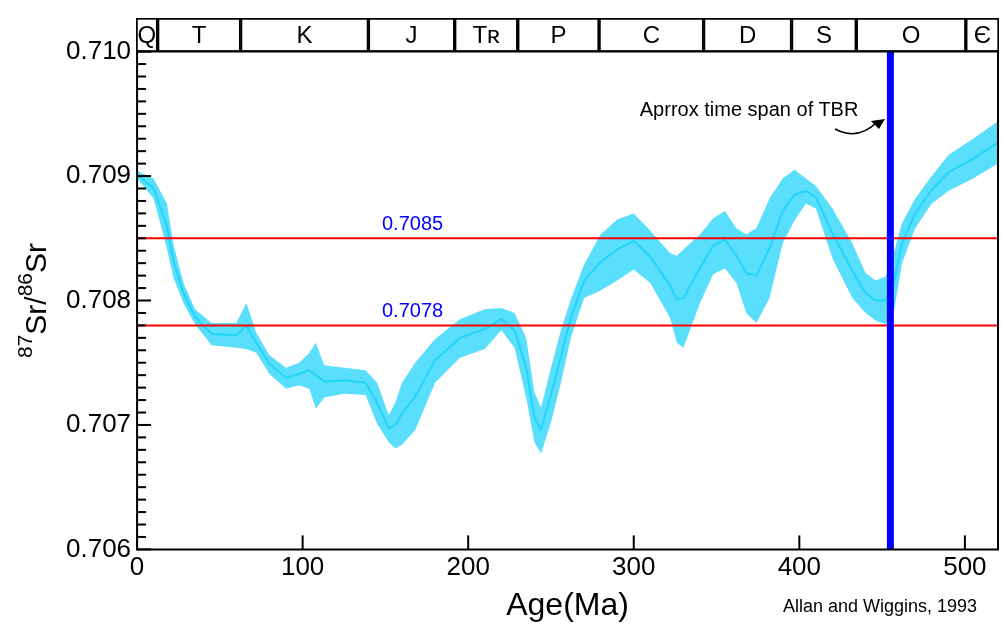 Image resolution: width=1002 pixels, height=629 pixels. Describe the element at coordinates (302, 566) in the screenshot. I see `x-tick-label: 100` at that location.